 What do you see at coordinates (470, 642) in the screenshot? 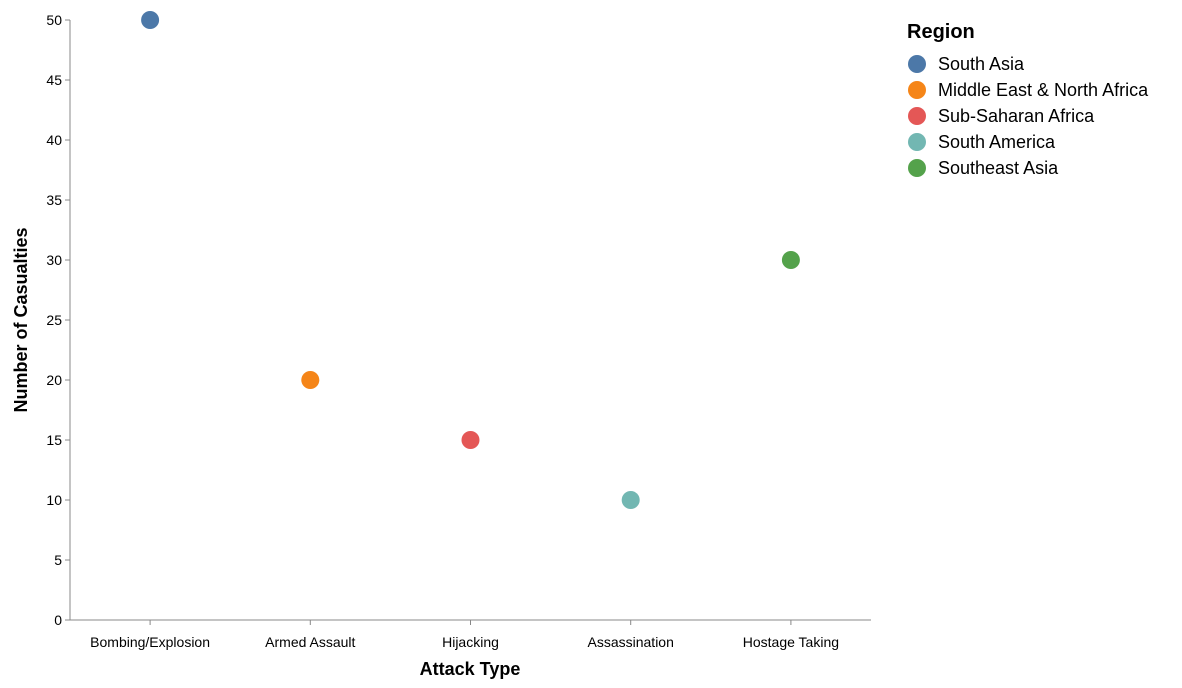
I see `x-tick-label: Hijacking` at bounding box center [470, 642].